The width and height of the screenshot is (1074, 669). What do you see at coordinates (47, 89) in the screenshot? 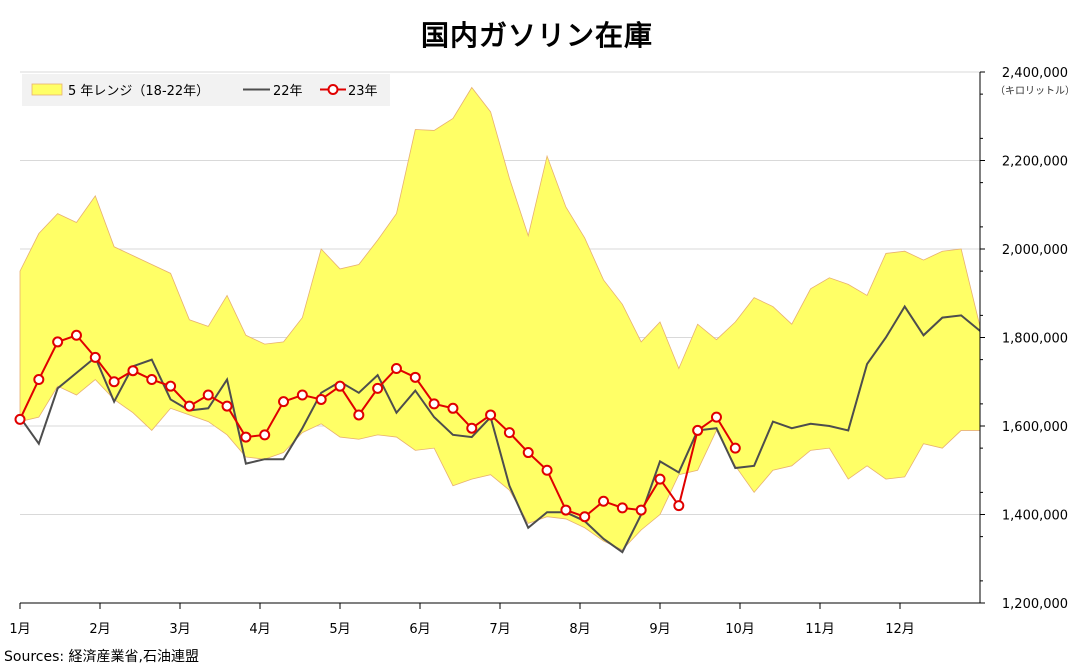
I see `legend-band-swatch` at bounding box center [47, 89].